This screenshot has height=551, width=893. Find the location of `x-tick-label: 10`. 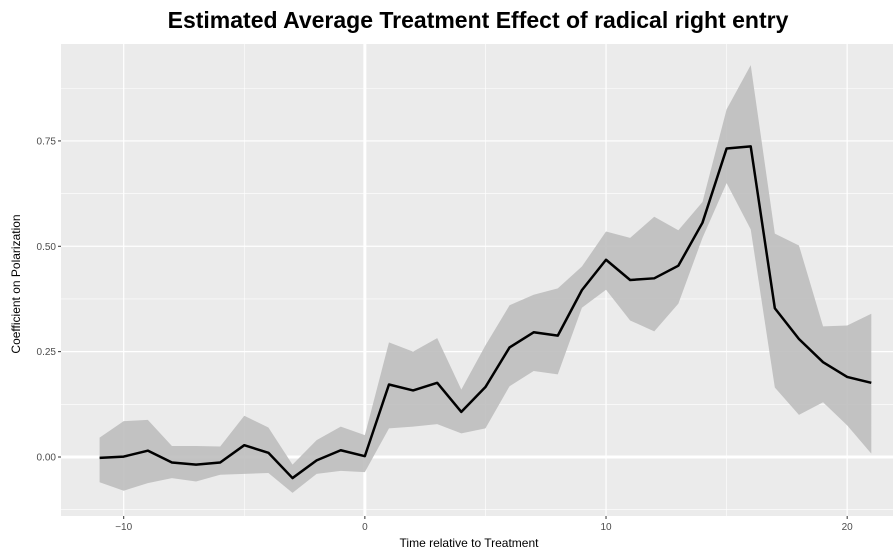

x-tick-label: 10 is located at coordinates (606, 527).